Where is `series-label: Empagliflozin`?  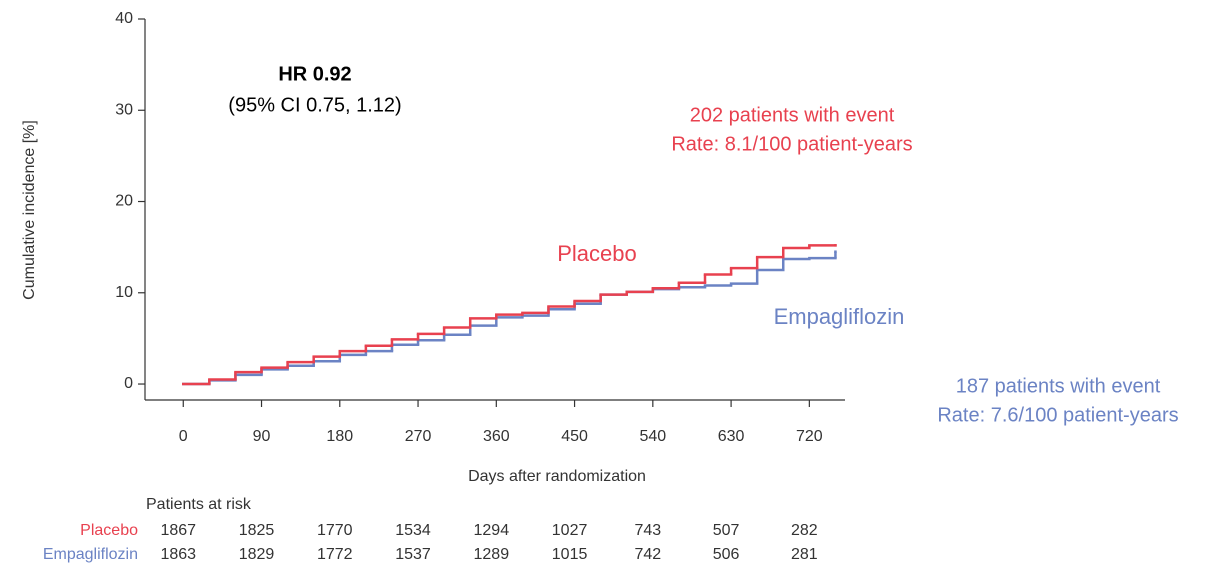 series-label: Empagliflozin is located at coordinates (839, 316).